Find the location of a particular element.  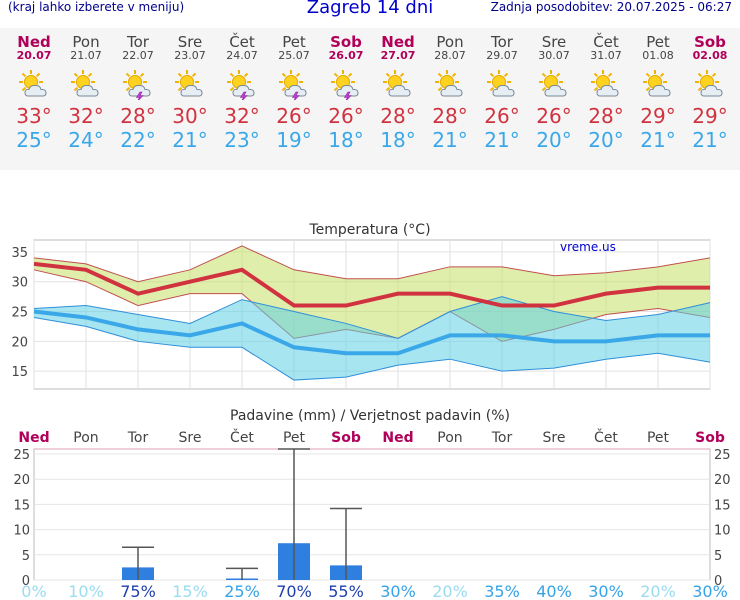

forecast-day: Pet 25.07 26° 19° is located at coordinates (294, 93).